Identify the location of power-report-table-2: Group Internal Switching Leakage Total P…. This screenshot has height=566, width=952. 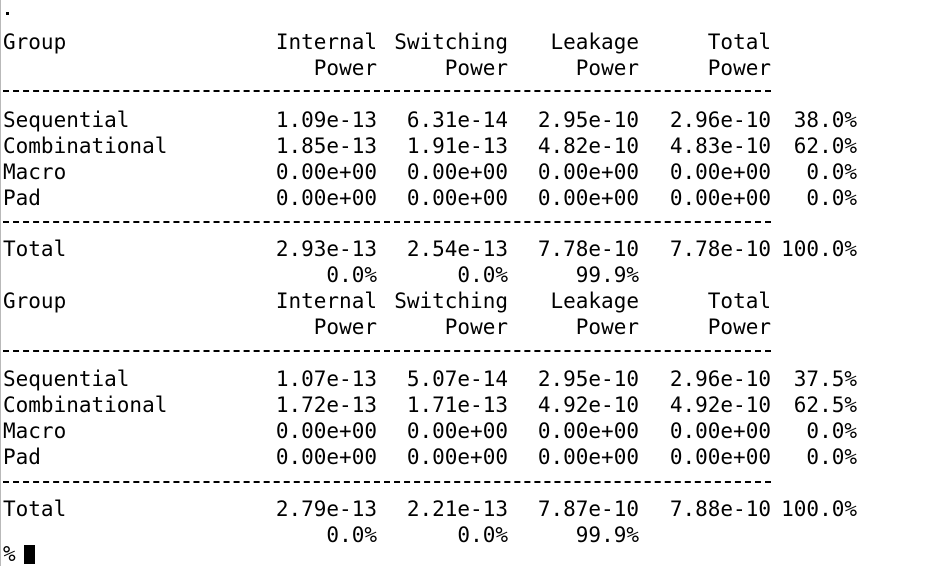
(476, 314).